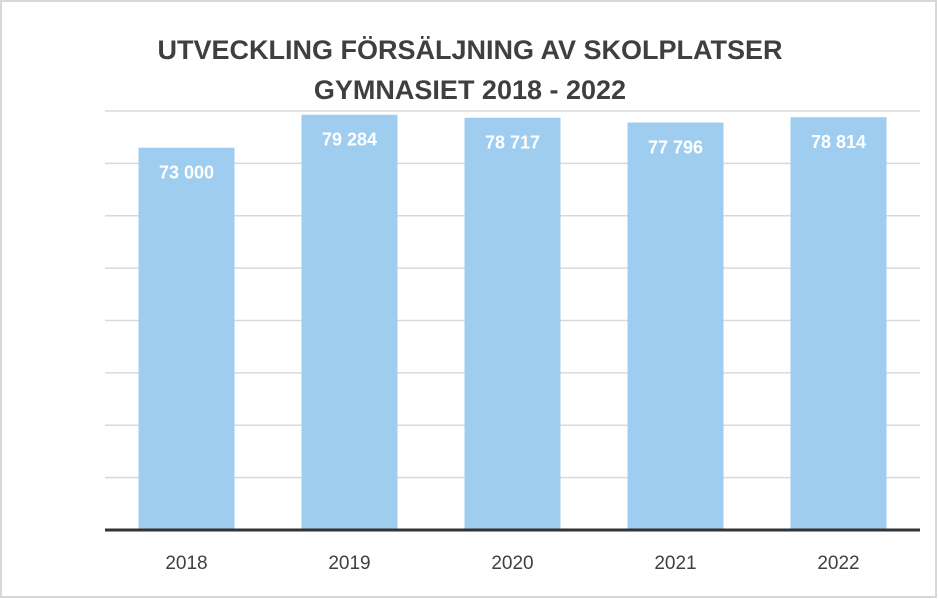 This screenshot has width=938, height=599. I want to click on value-label: 77 796, so click(675, 147).